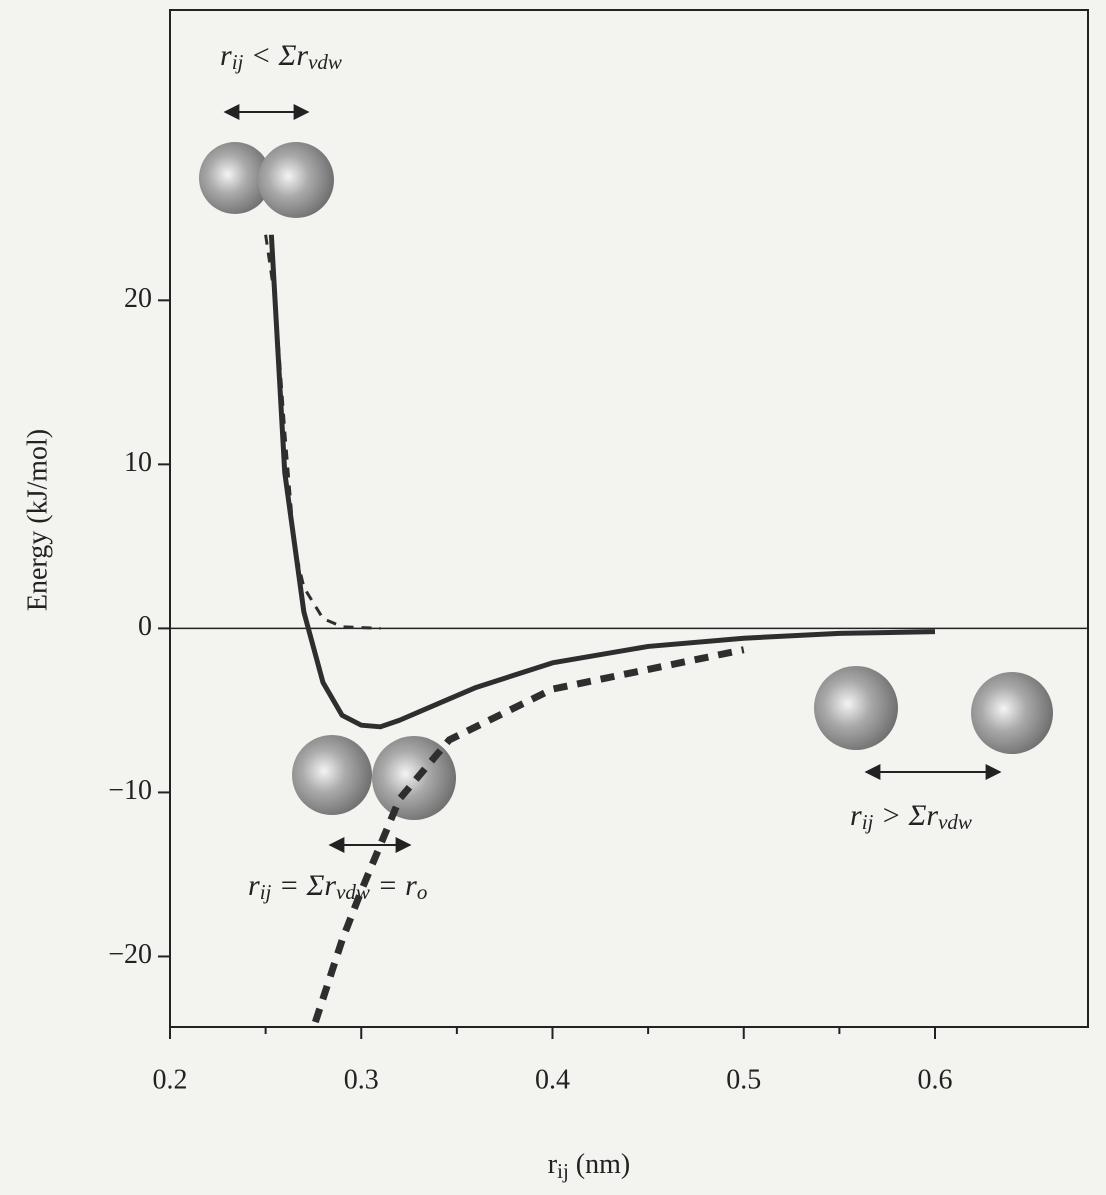 Image resolution: width=1106 pixels, height=1195 pixels. I want to click on x-tick-label: 0.6, so click(935, 1079).